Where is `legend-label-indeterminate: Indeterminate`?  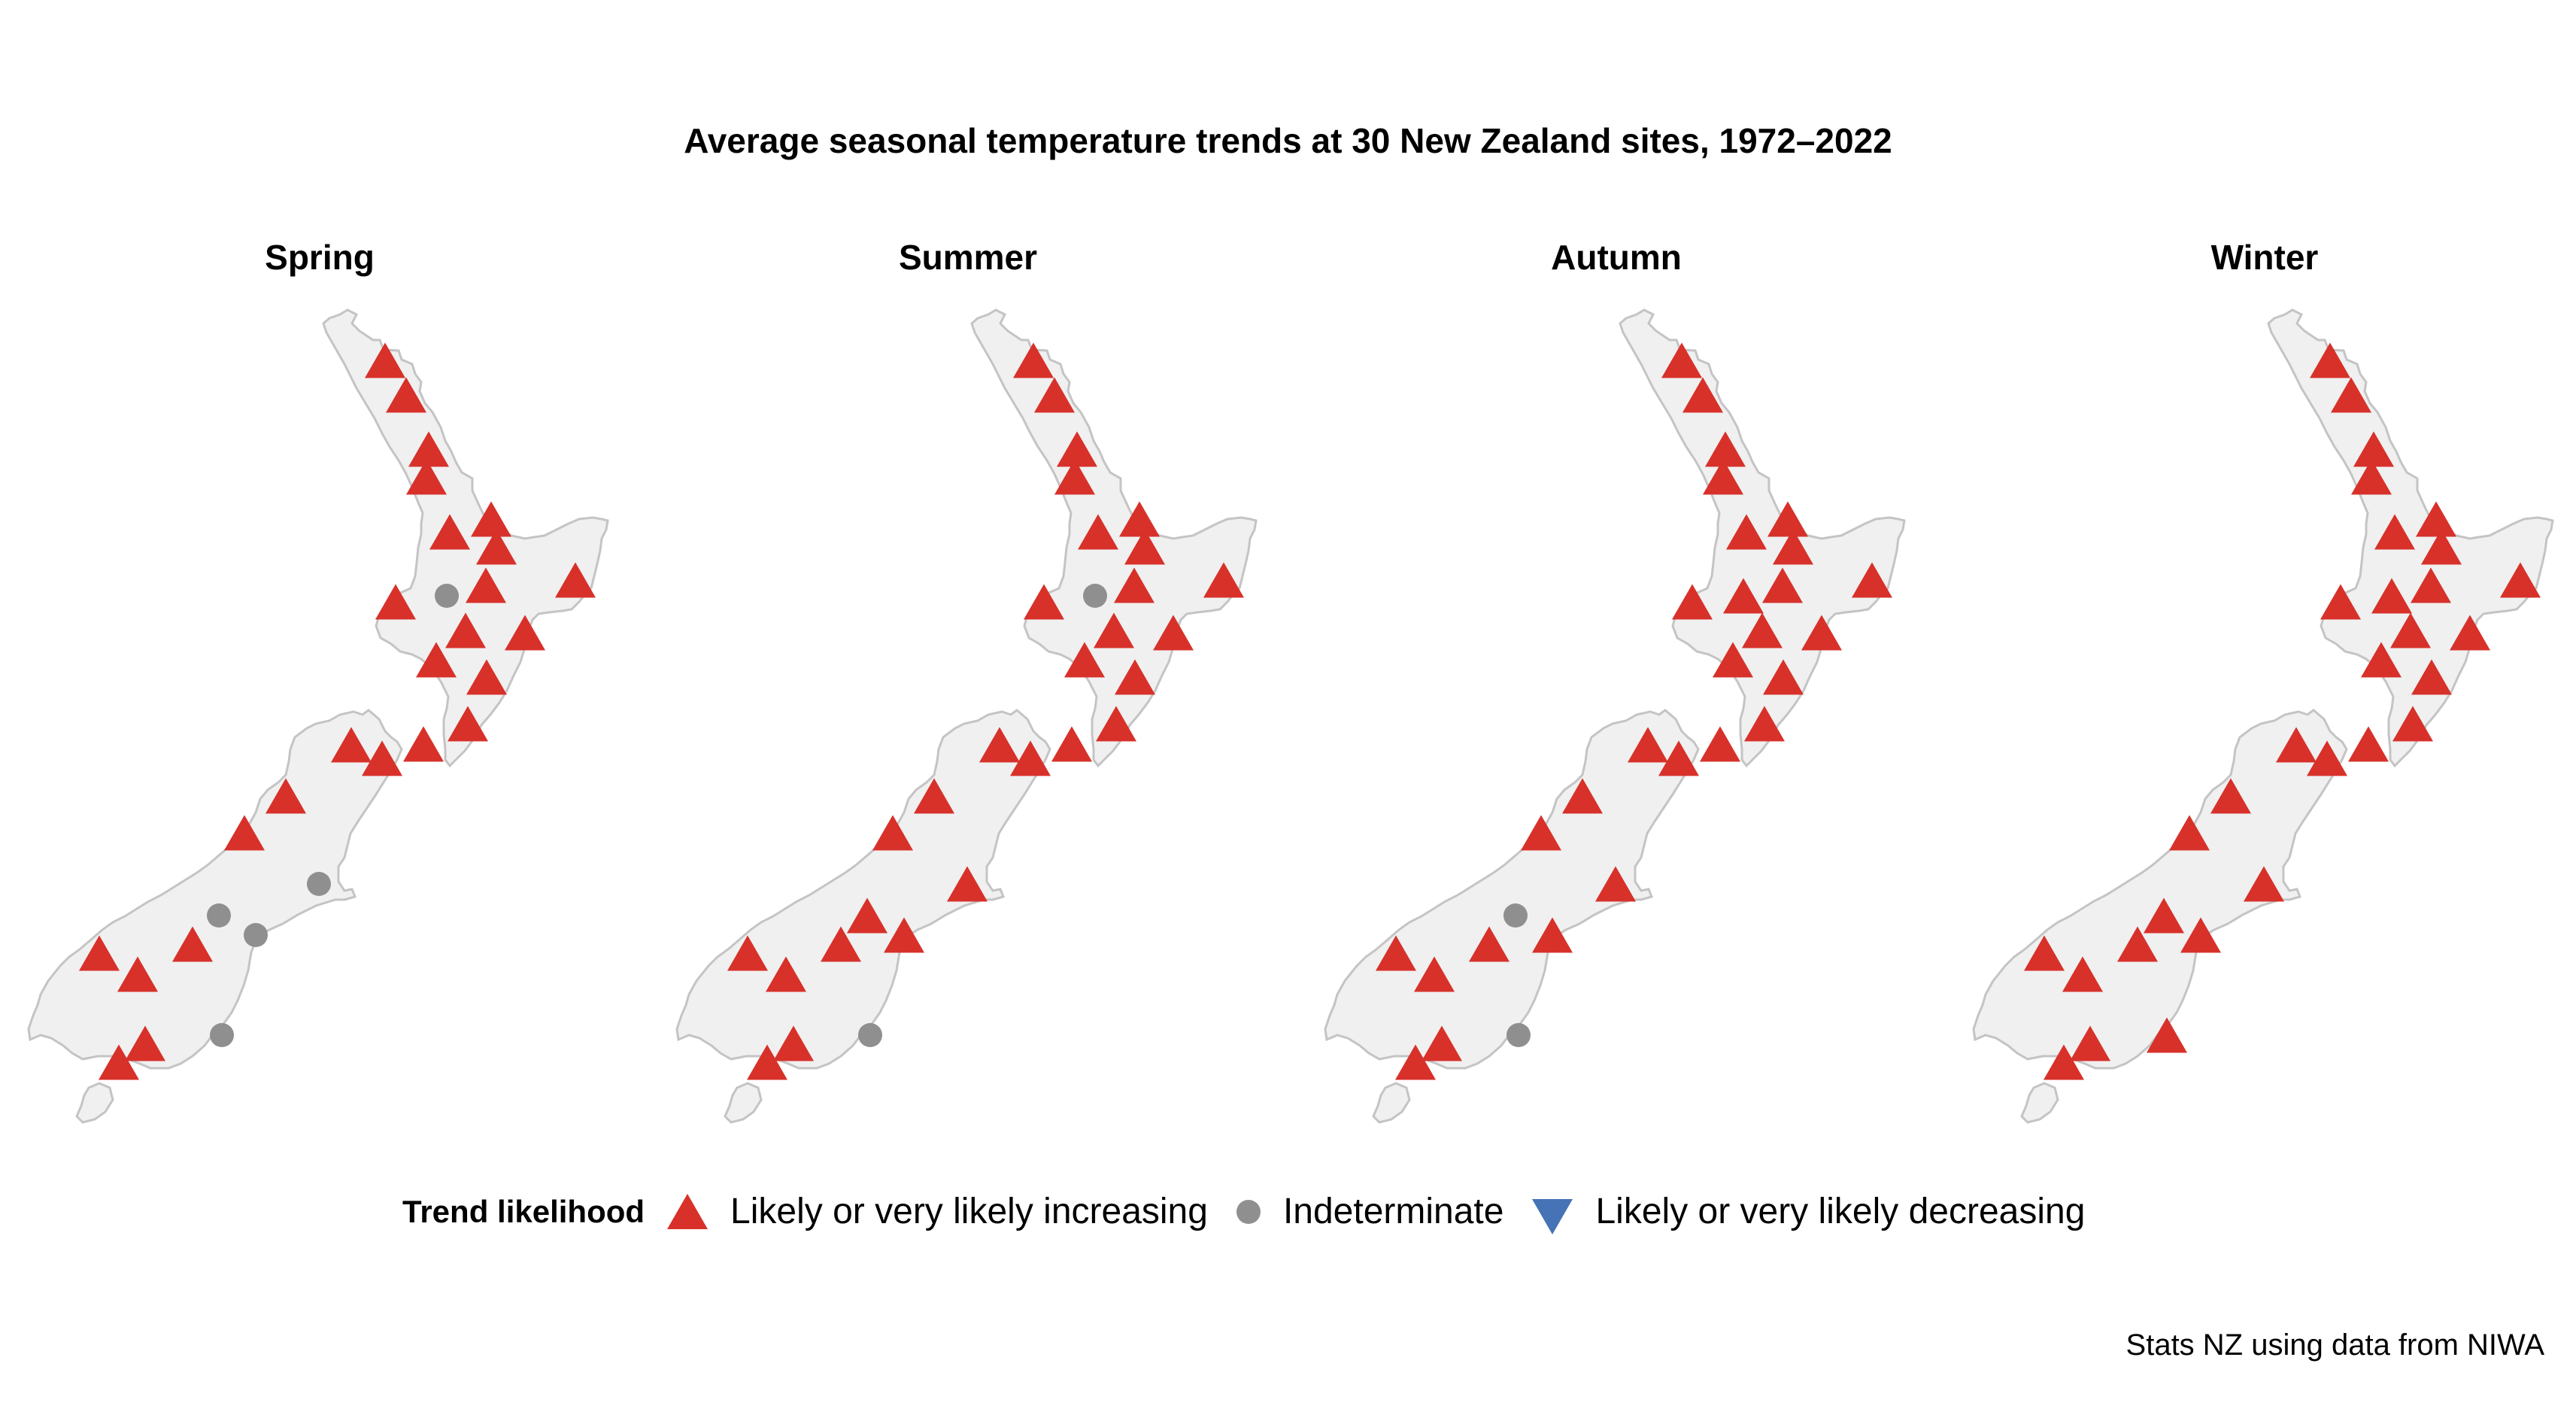 legend-label-indeterminate: Indeterminate is located at coordinates (1393, 1211).